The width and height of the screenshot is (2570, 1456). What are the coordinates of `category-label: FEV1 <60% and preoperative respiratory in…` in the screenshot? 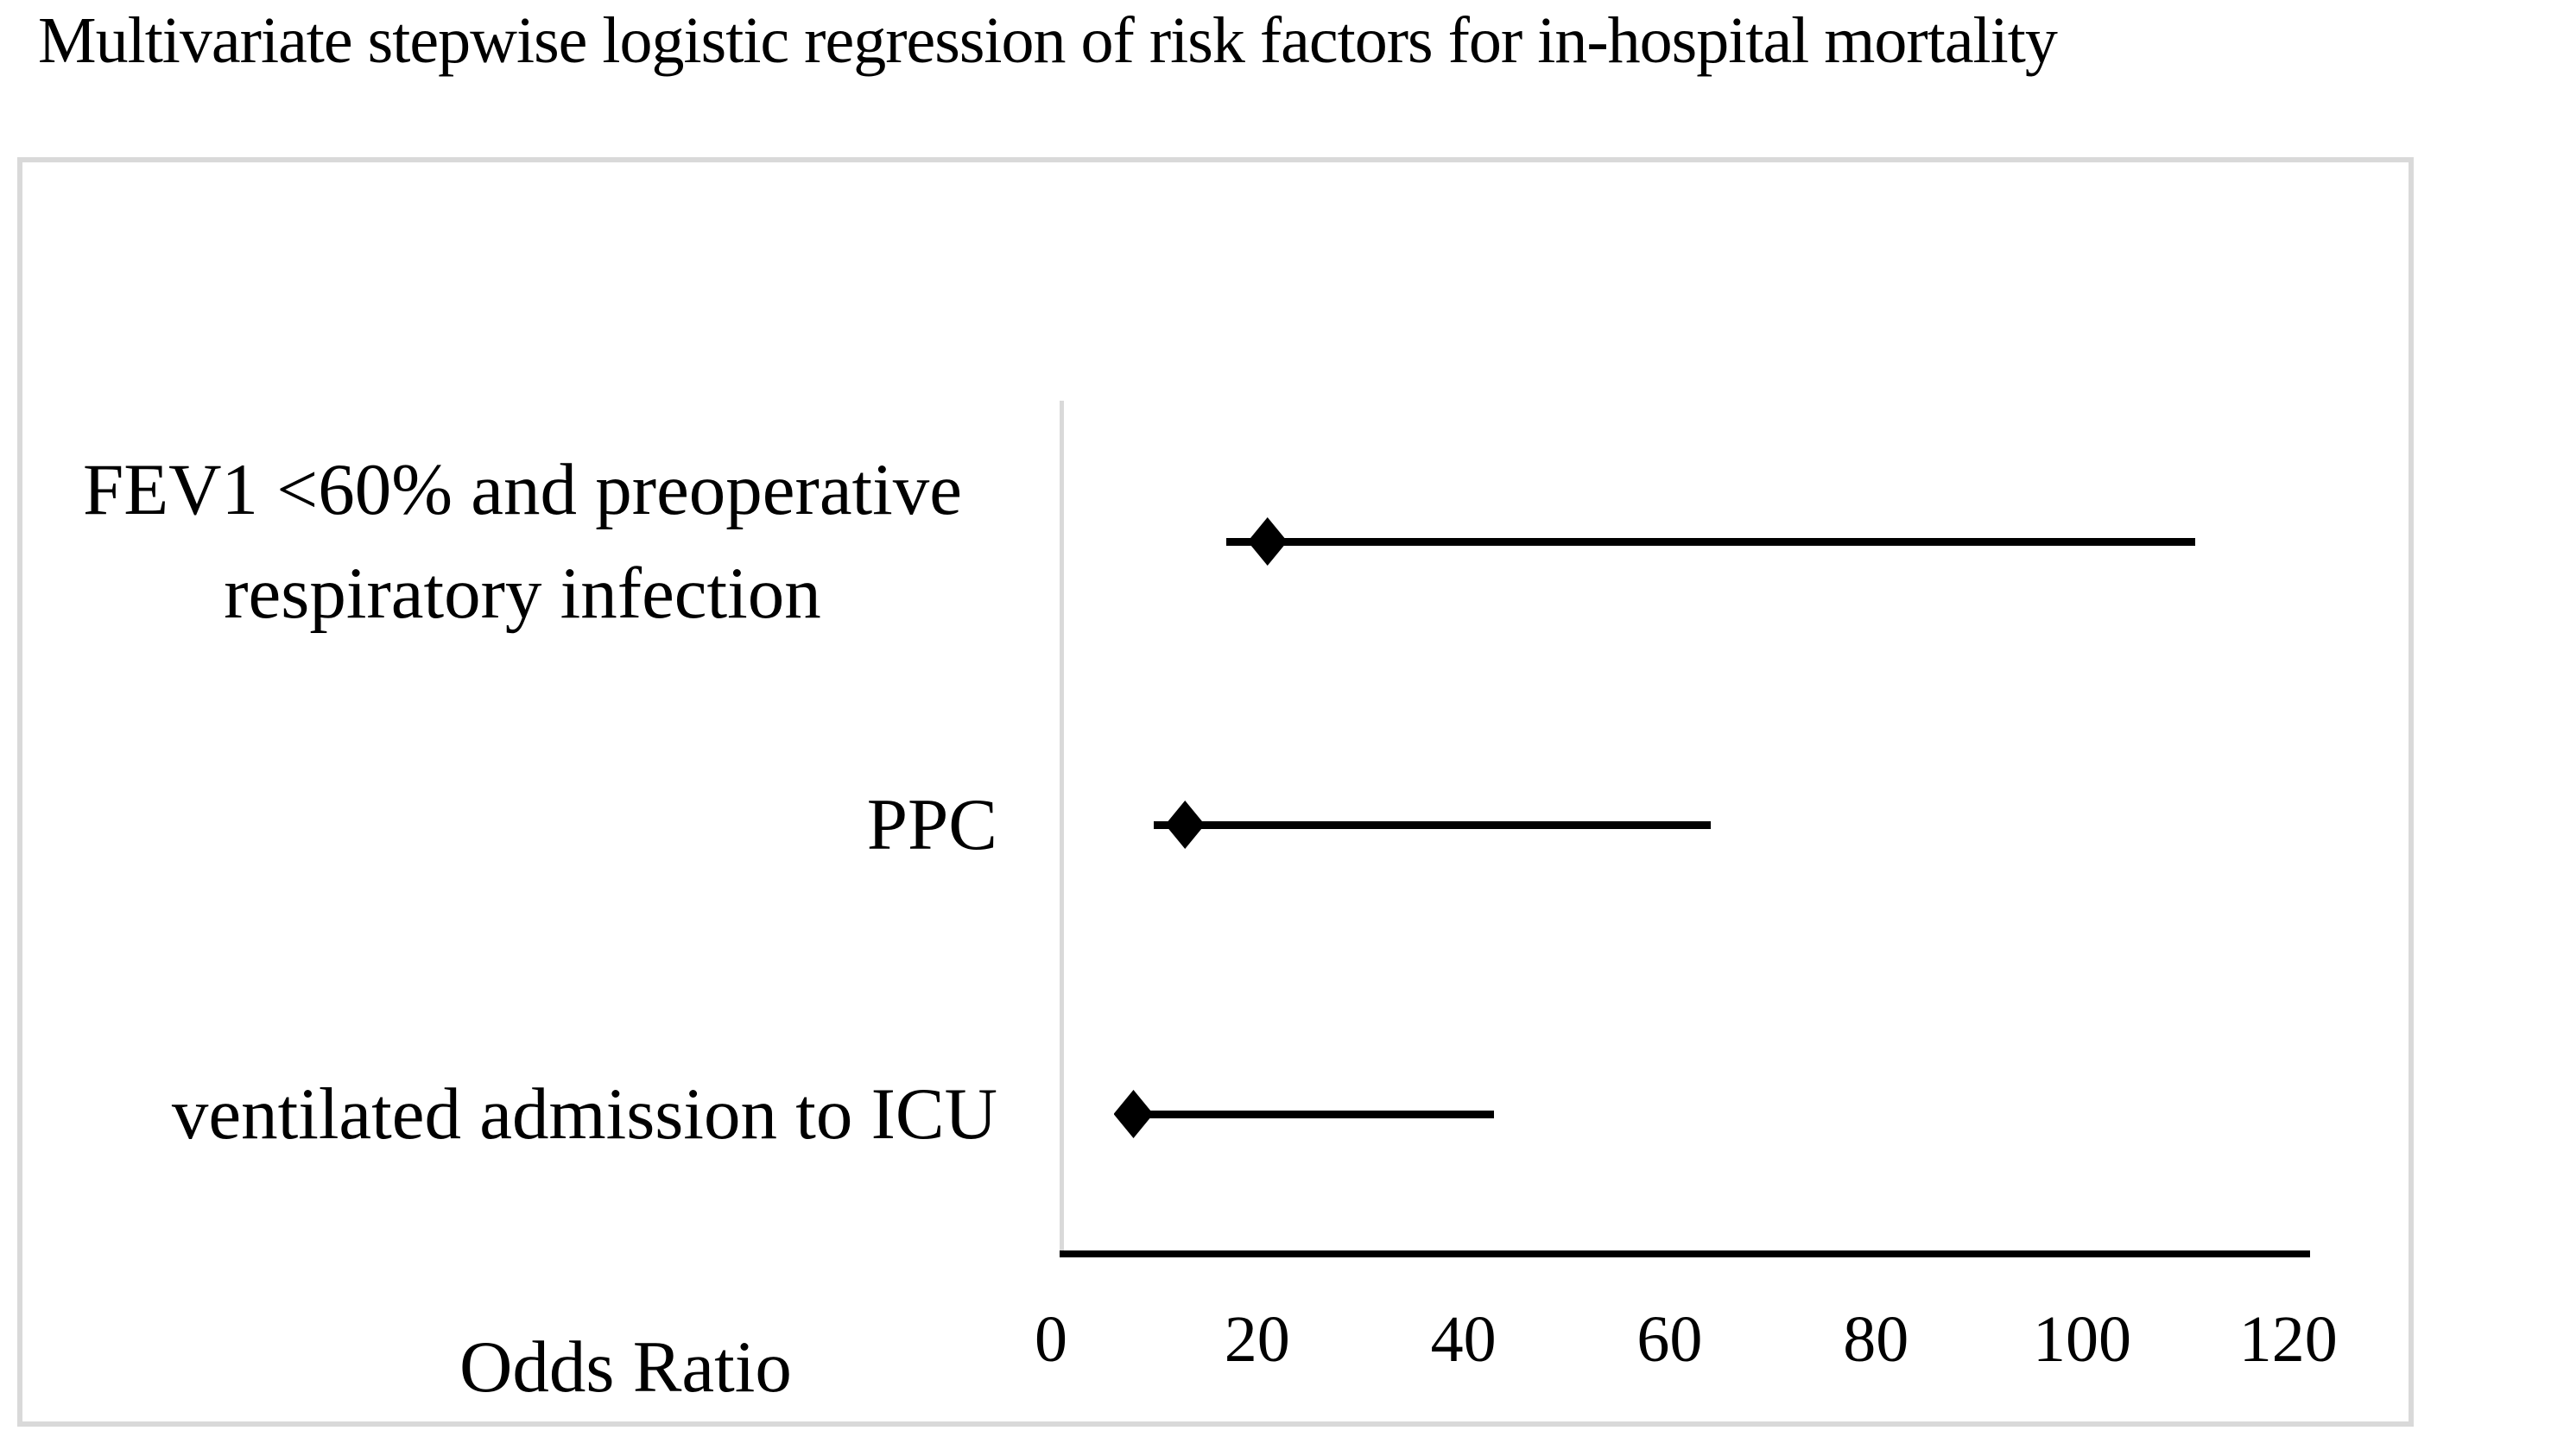 It's located at (522, 542).